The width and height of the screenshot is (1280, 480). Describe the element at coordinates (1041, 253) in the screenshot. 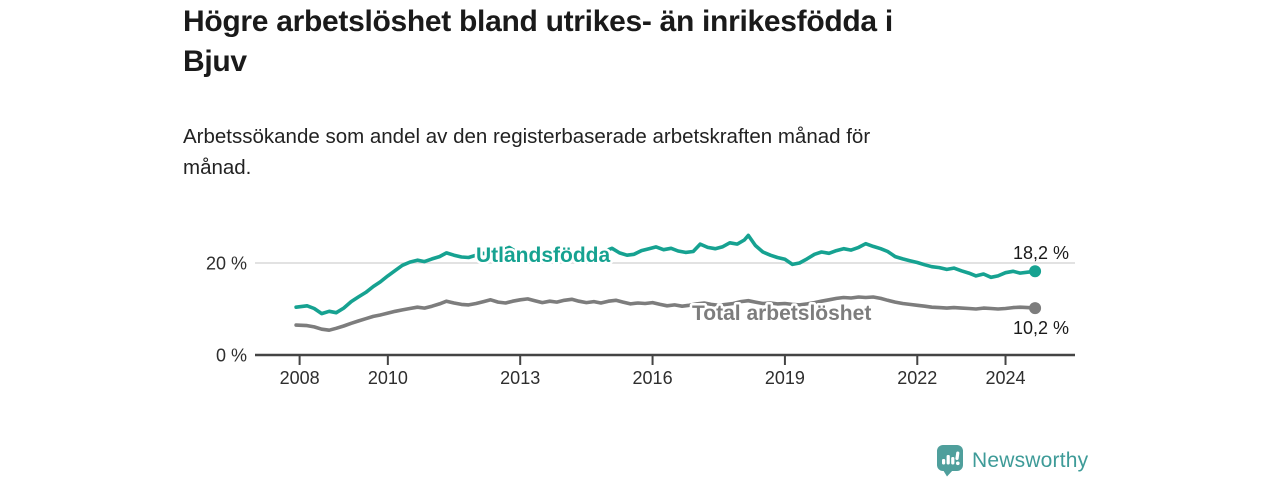

I see `end-value-label-utlandsfodda: 18,2 %` at that location.